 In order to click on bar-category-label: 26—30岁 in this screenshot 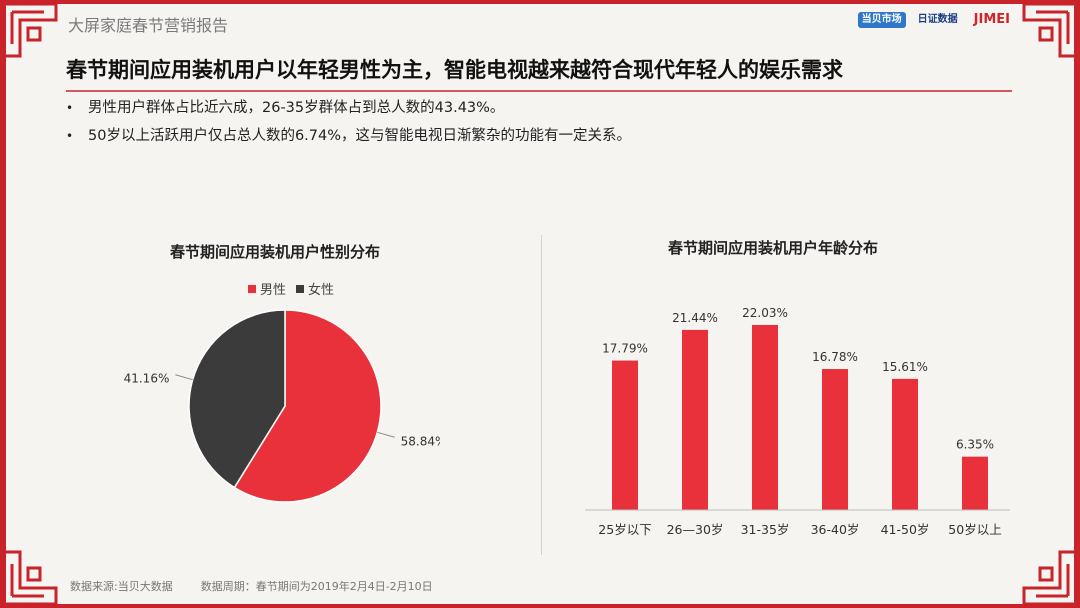, I will do `click(695, 529)`.